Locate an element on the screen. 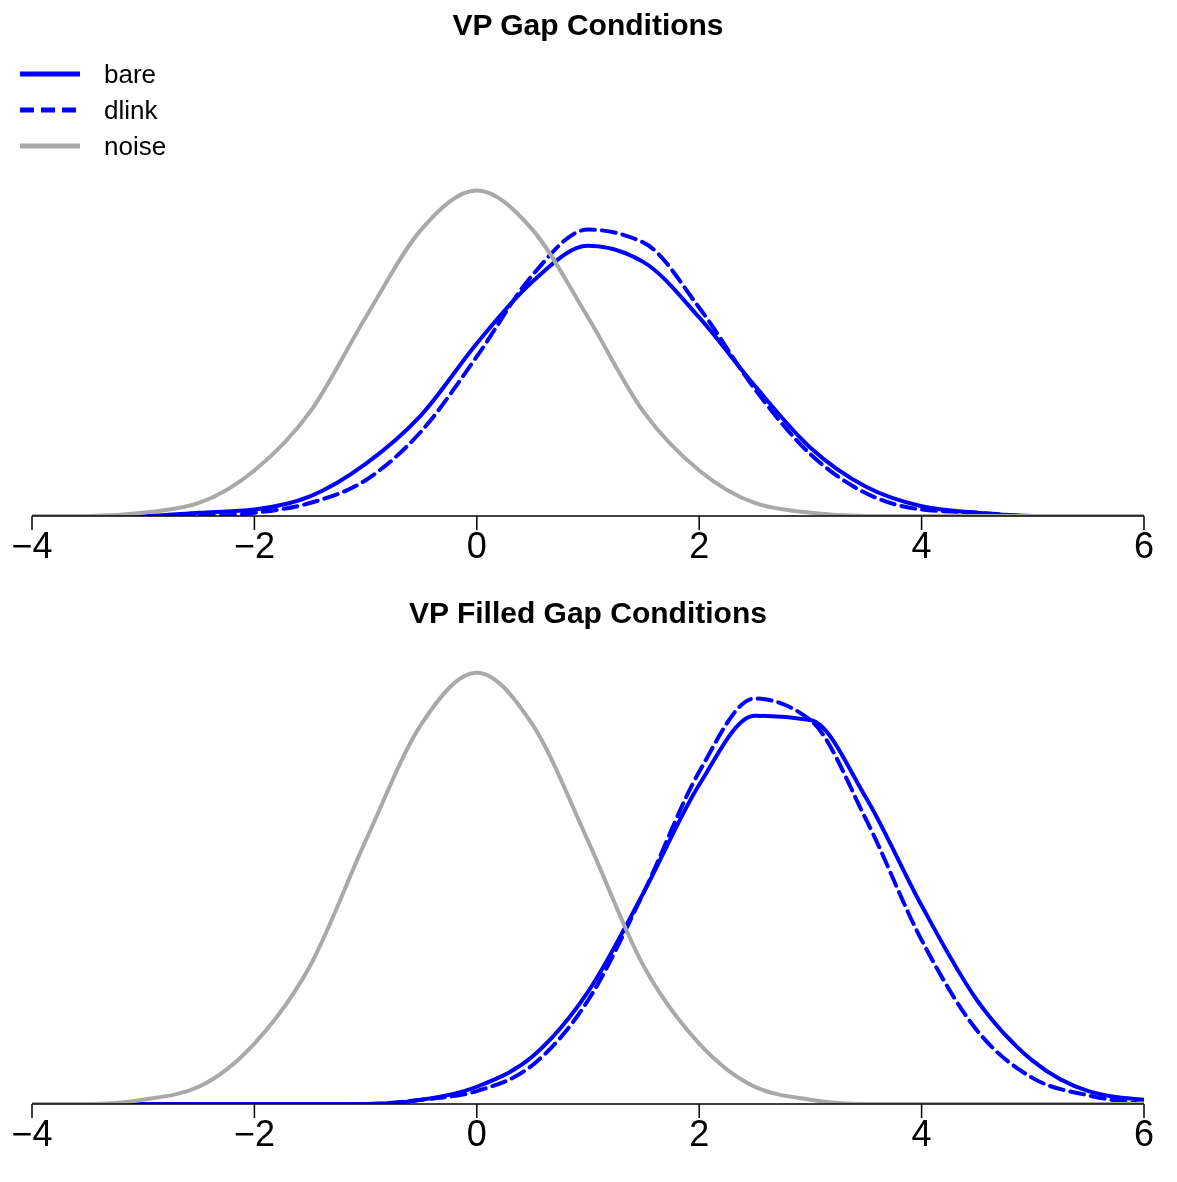  legend-label: bare is located at coordinates (130, 74).